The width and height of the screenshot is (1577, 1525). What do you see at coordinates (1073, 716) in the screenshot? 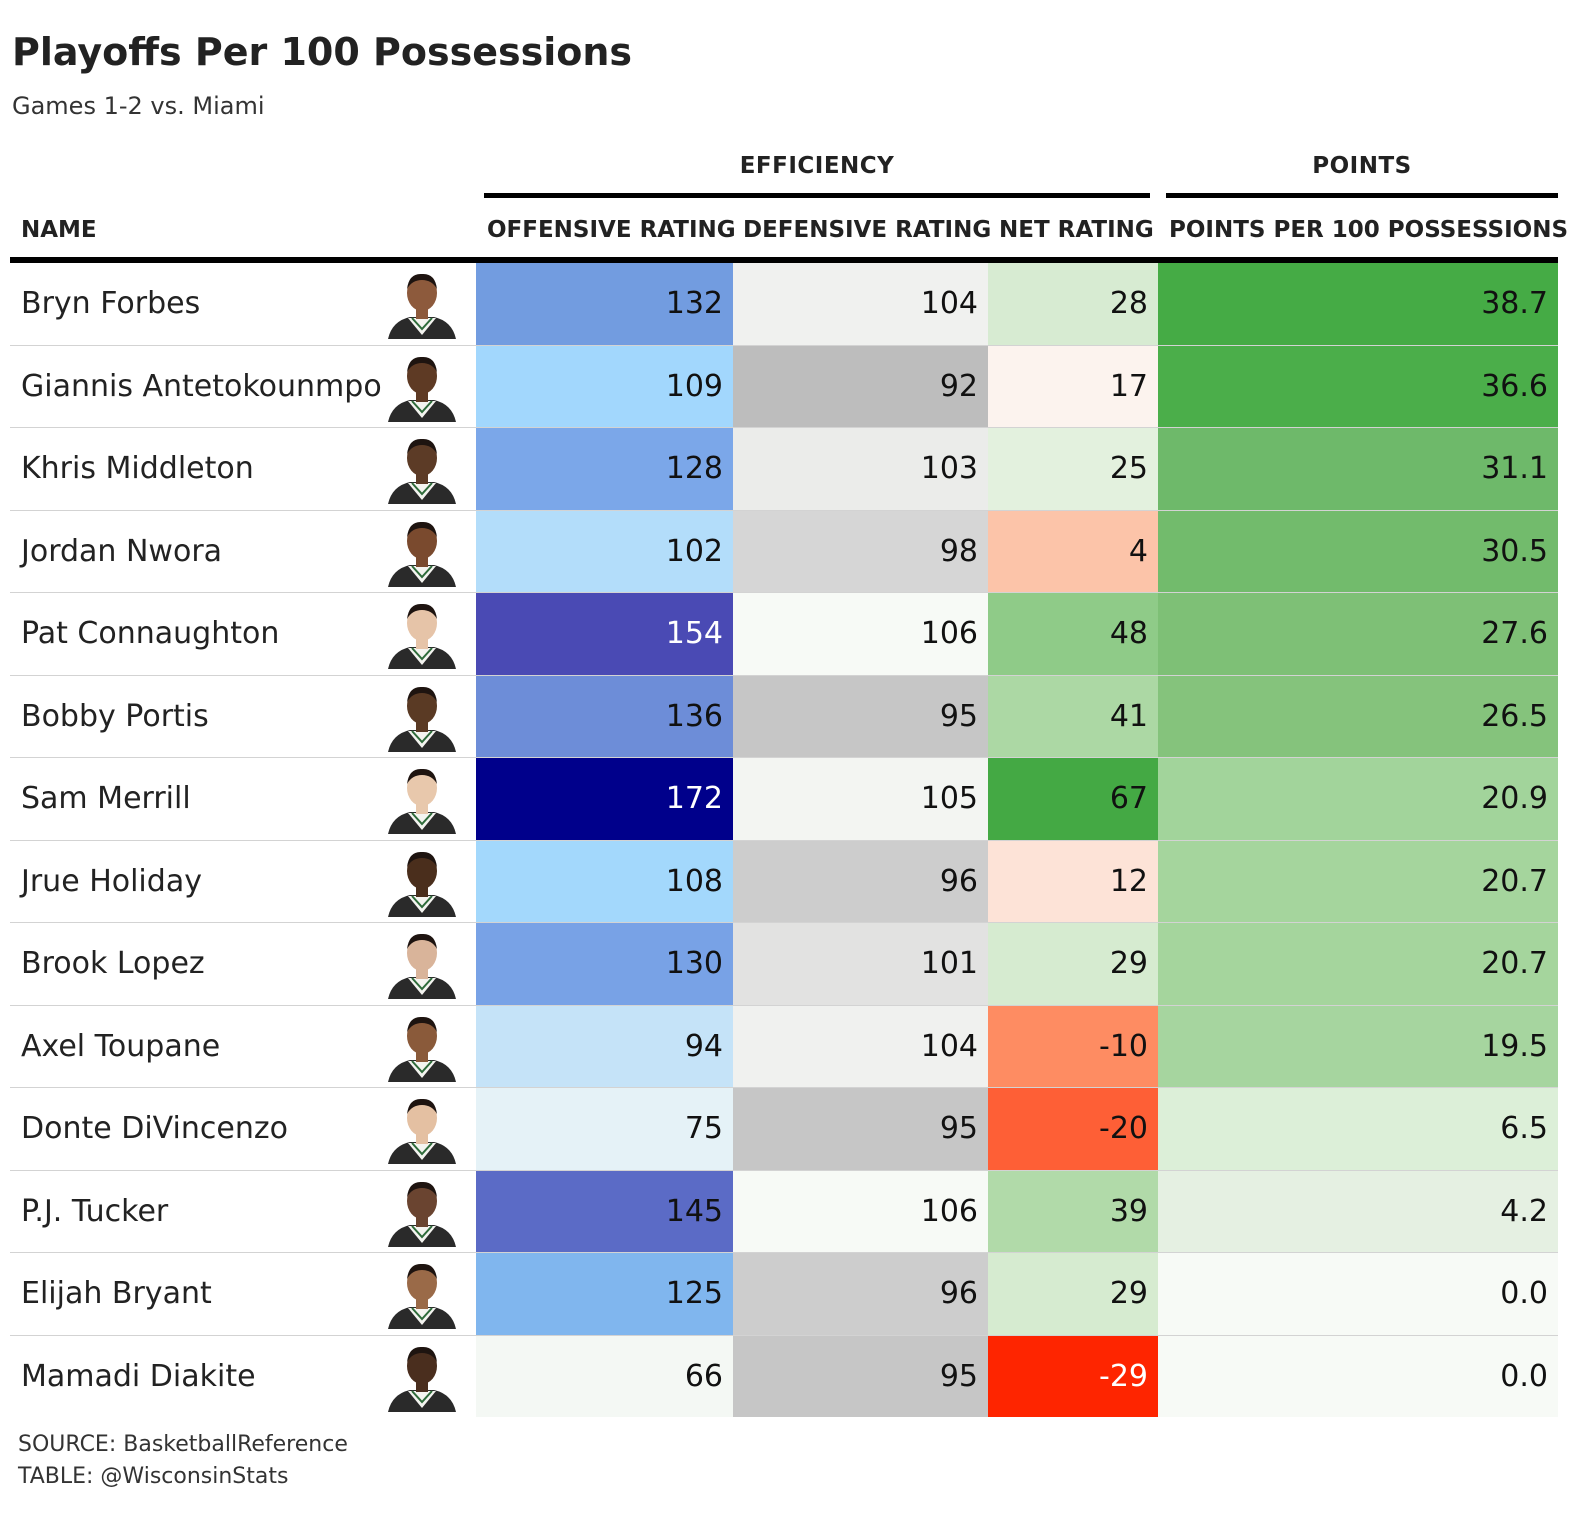
I see `net-rating-cell: 41` at bounding box center [1073, 716].